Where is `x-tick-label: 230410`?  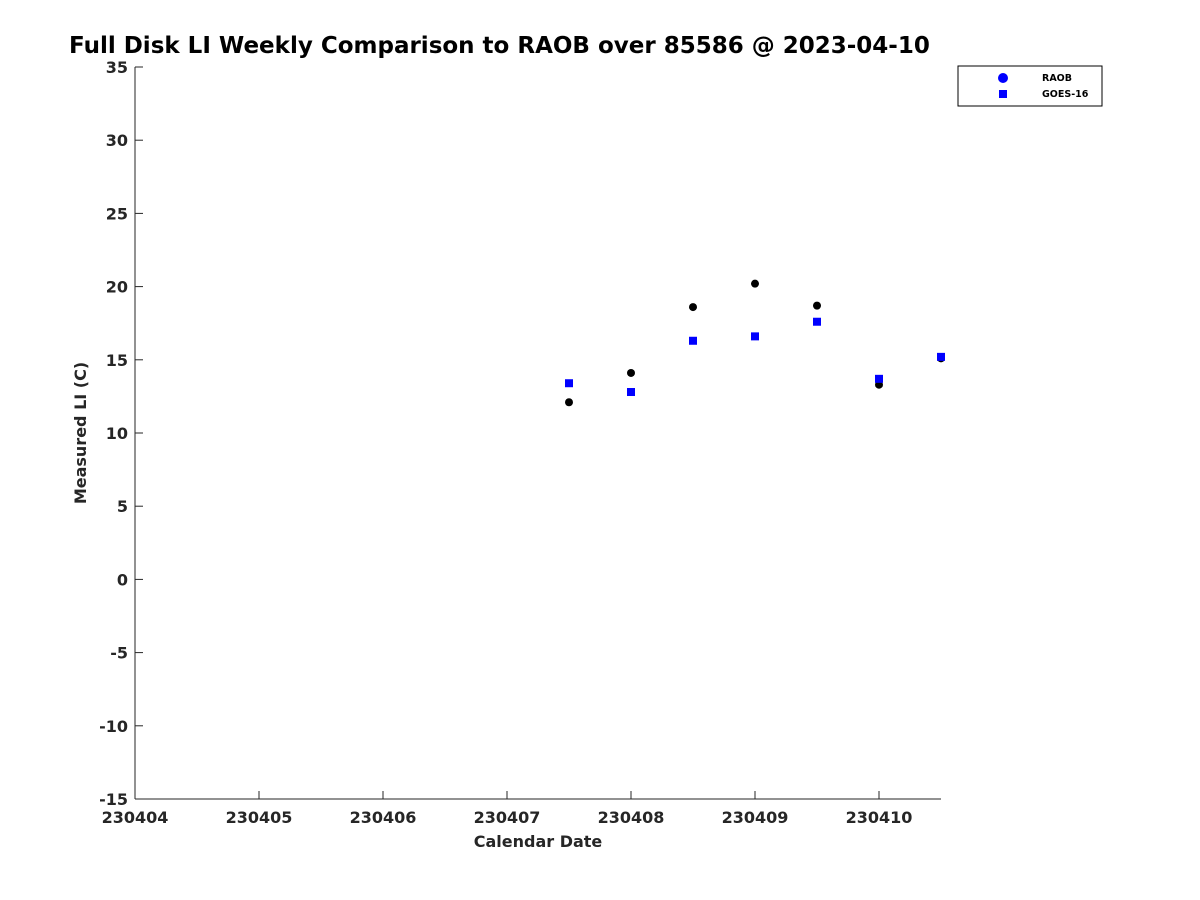
x-tick-label: 230410 is located at coordinates (879, 817).